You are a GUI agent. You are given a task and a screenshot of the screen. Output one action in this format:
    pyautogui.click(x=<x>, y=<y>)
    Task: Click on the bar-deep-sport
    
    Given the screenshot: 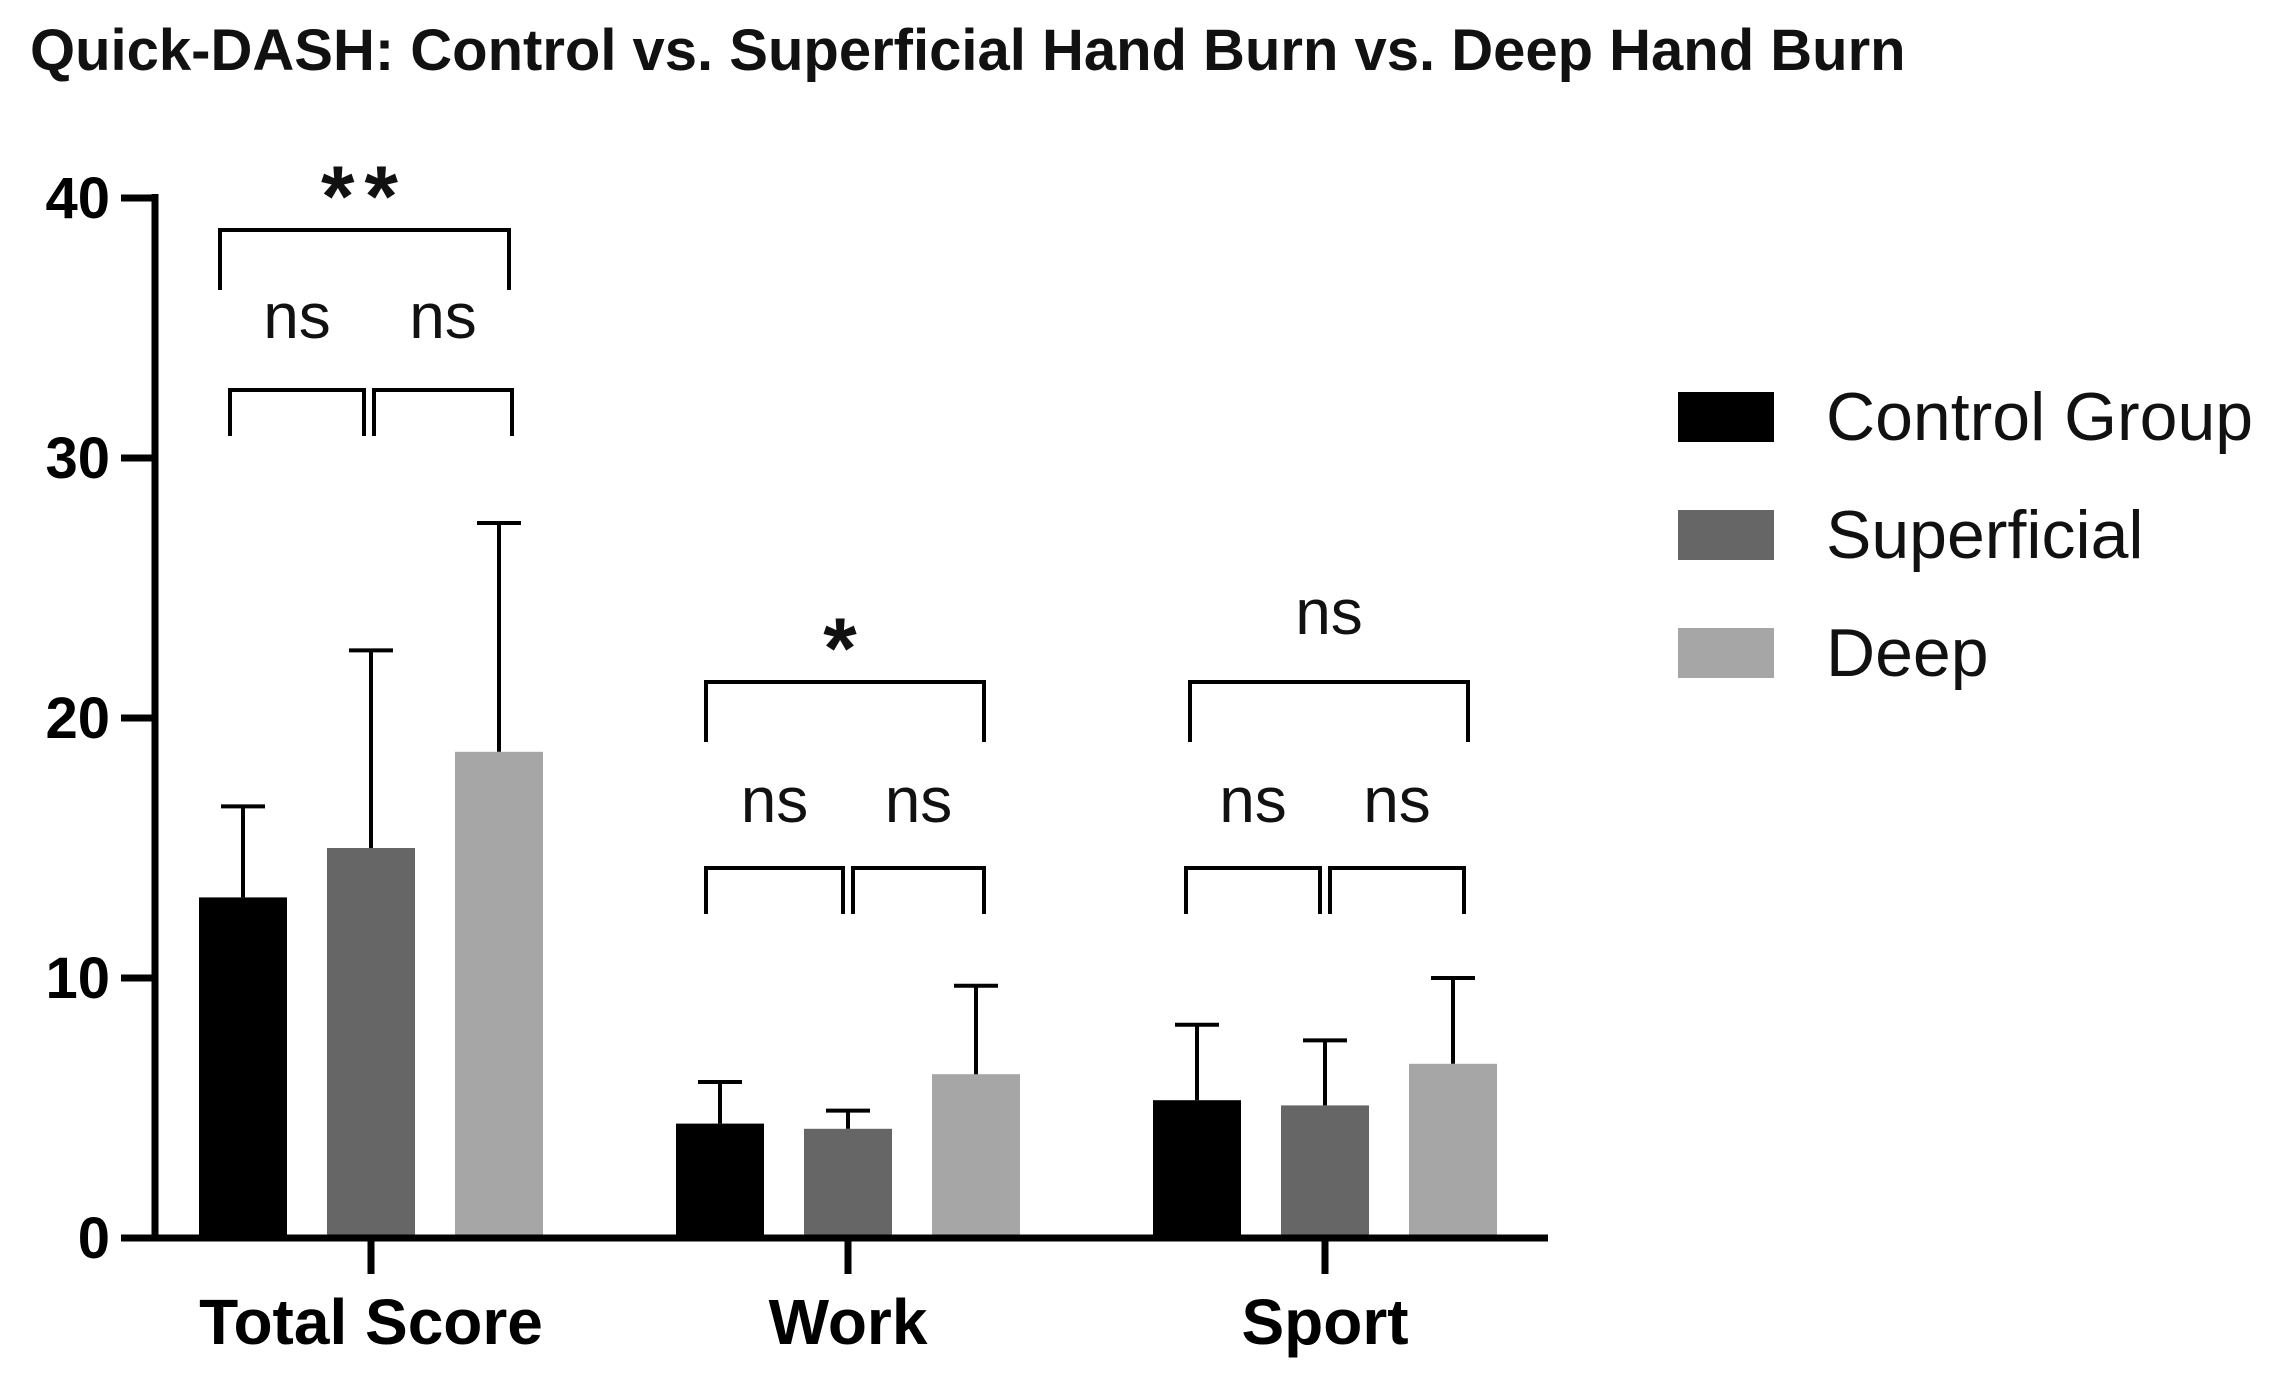 What is the action you would take?
    pyautogui.click(x=1453, y=1150)
    